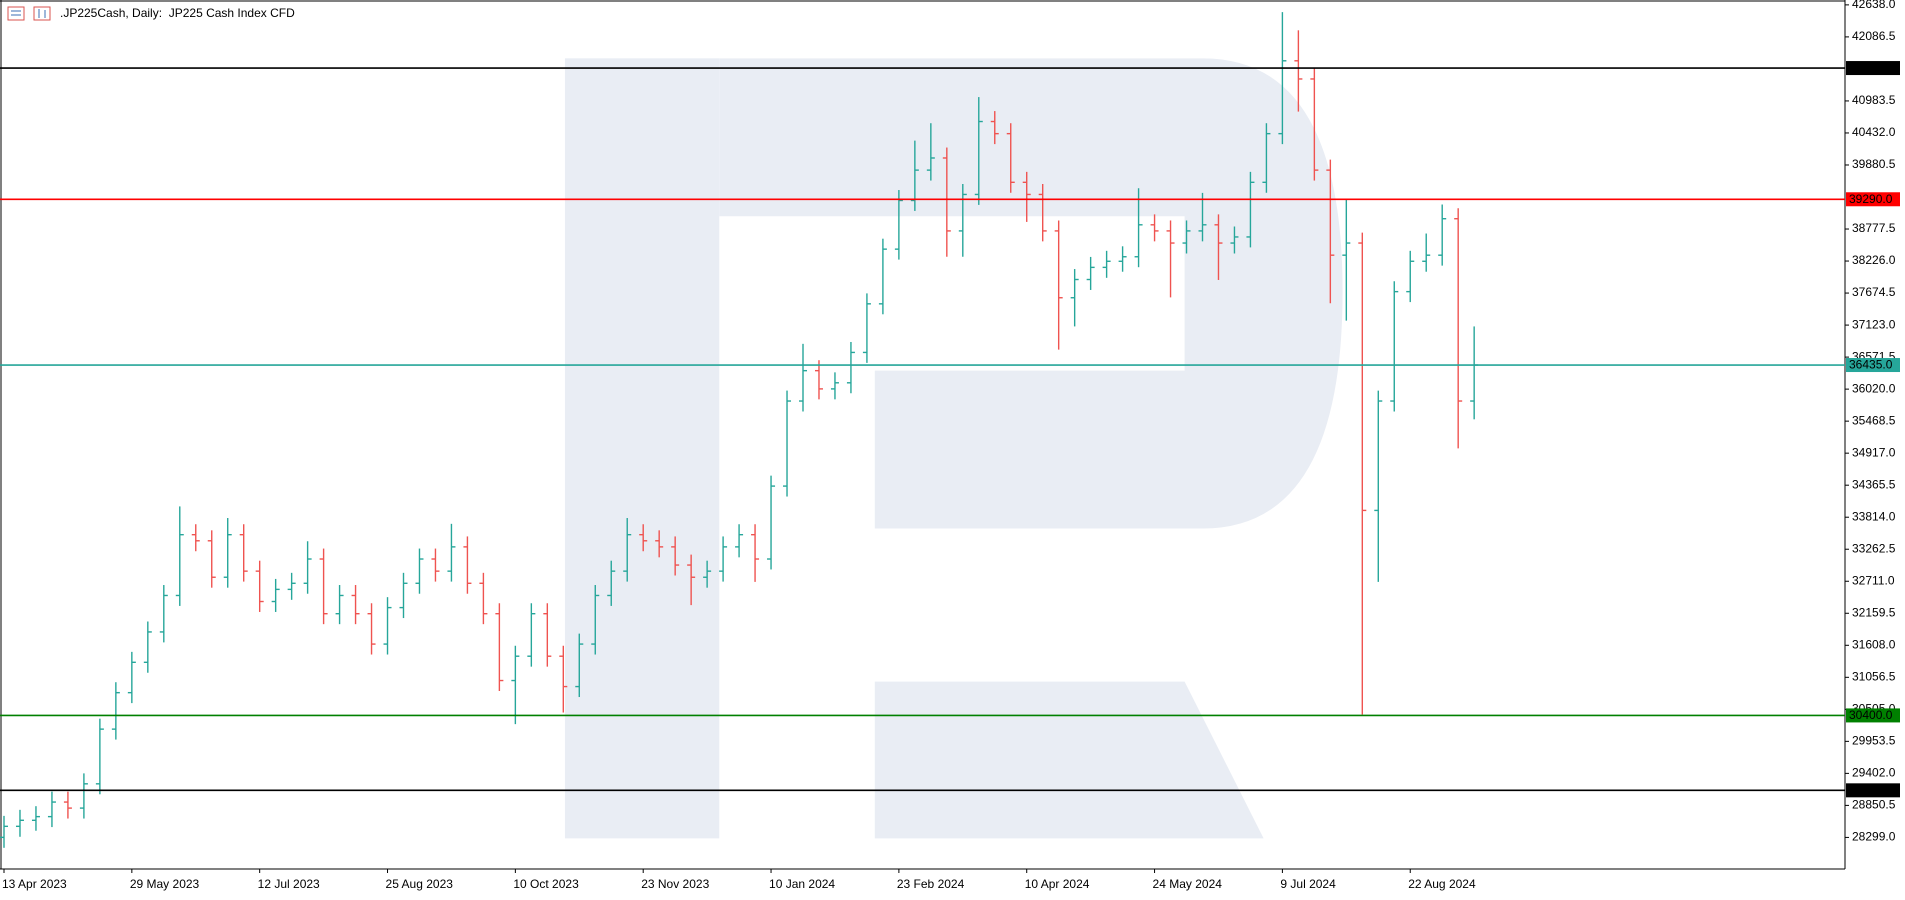 This screenshot has width=1905, height=900. I want to click on x-tick-label: 23 Feb 2024, so click(931, 884).